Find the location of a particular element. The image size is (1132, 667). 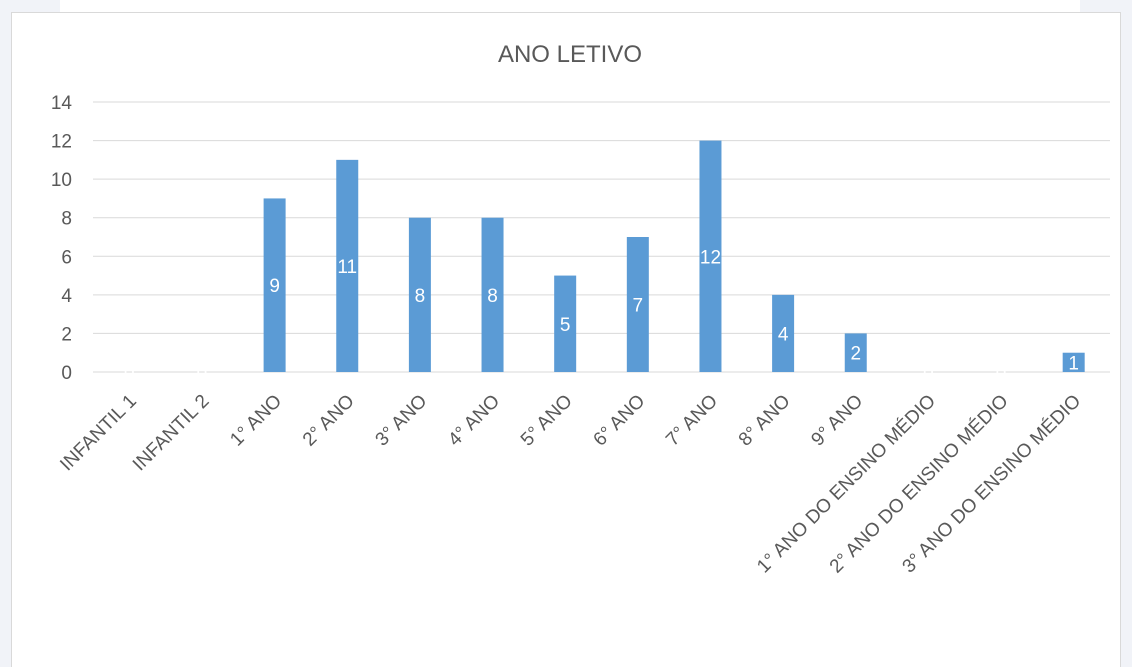

category-label: 2° ANO is located at coordinates (329, 421).